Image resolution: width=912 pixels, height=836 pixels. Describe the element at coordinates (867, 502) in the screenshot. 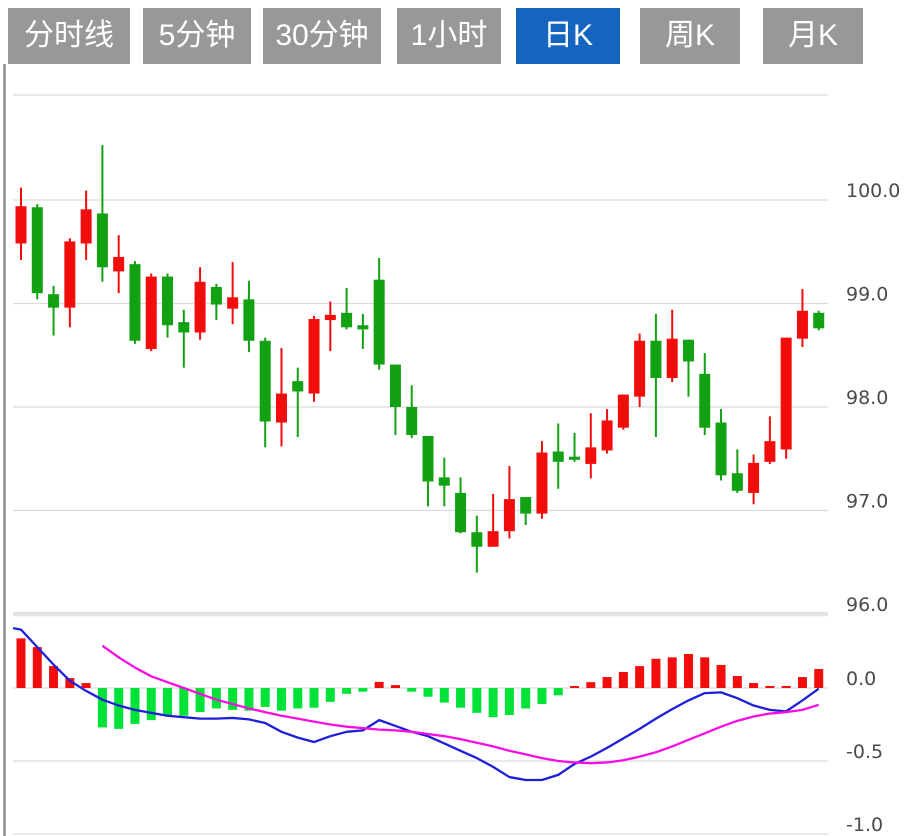

I see `y-axis-label: 97.0` at that location.